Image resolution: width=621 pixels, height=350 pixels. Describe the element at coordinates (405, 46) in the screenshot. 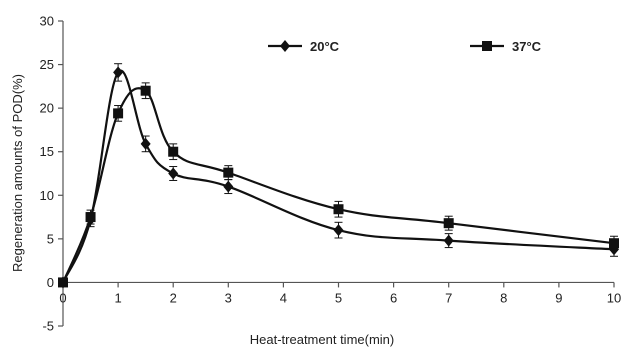

I see `legend: 20°C 37°C` at that location.